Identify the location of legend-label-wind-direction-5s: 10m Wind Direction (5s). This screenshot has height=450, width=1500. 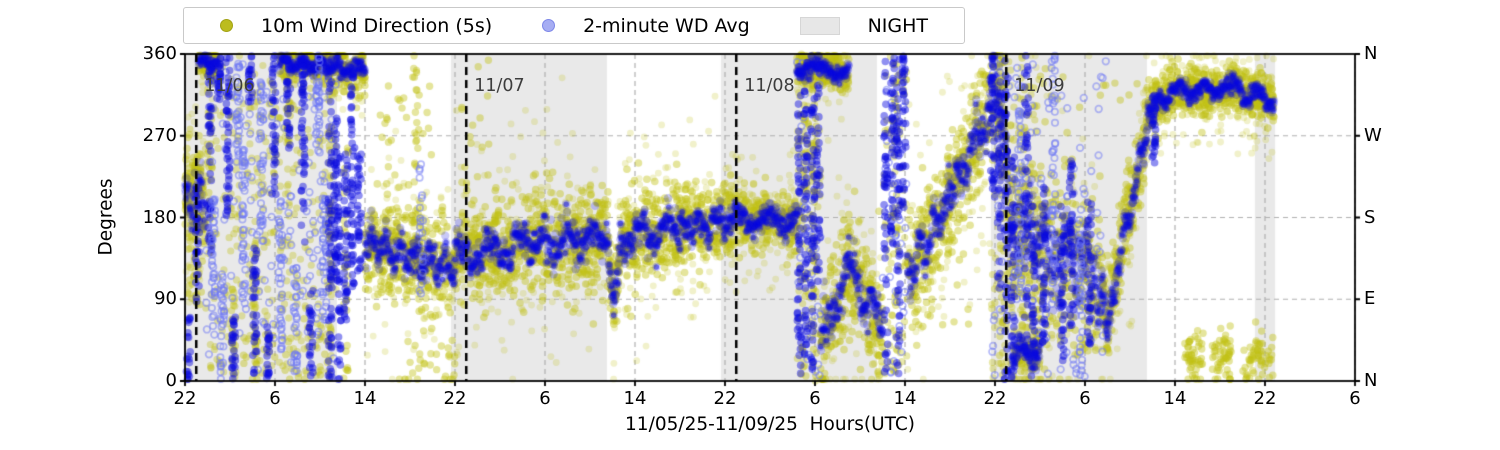
(377, 25).